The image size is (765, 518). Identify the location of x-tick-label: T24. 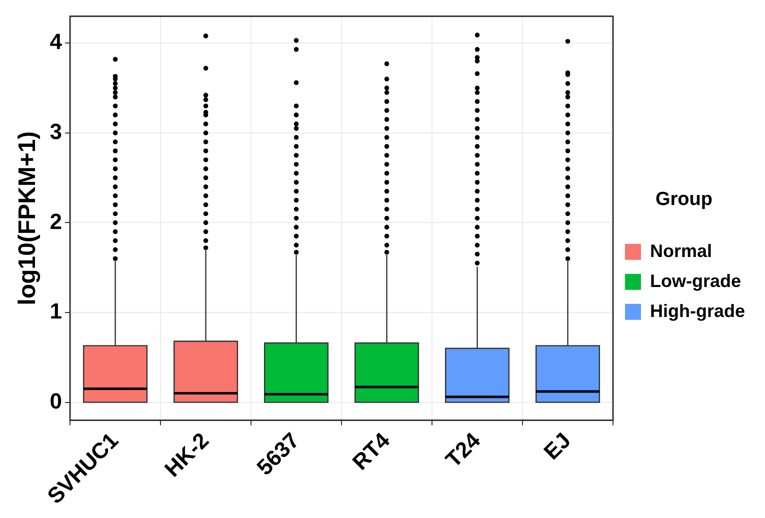
(463, 449).